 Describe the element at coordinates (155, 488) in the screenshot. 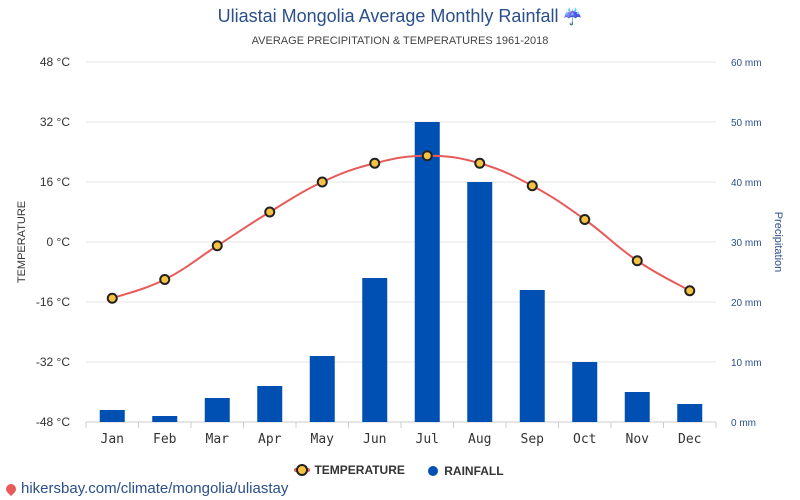

I see `source-link-text: hikersbay.com/climate/mongolia/uliastay` at that location.